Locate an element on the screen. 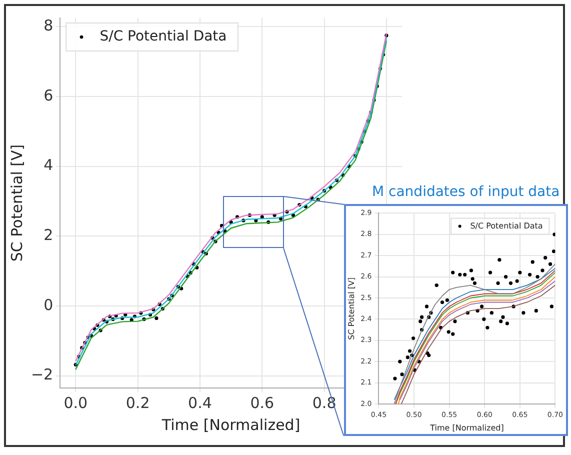 Image resolution: width=571 pixels, height=455 pixels. x-tick-label: 0.4 is located at coordinates (200, 403).